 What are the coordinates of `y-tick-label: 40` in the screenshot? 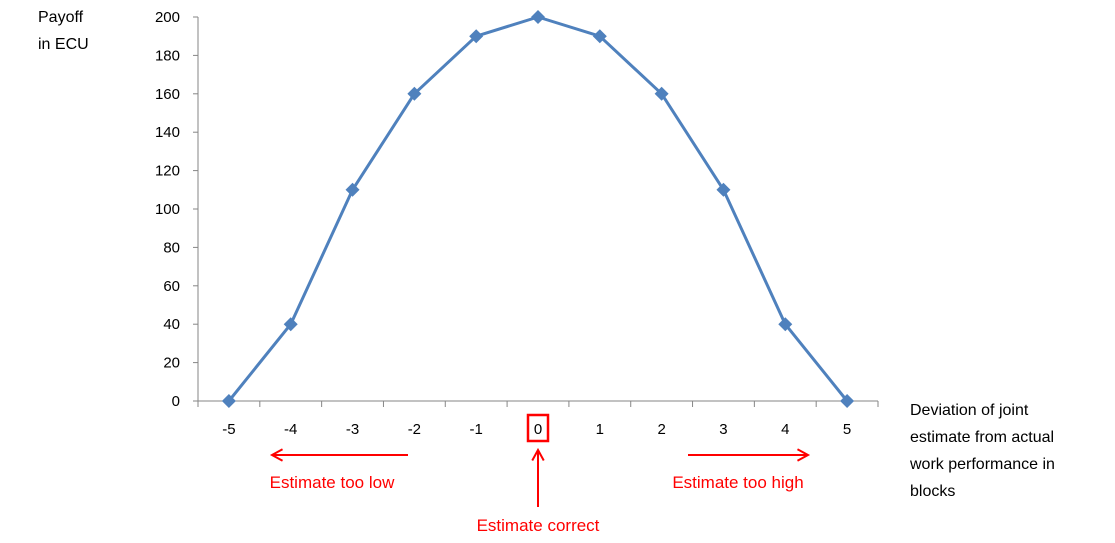 It's located at (171, 324).